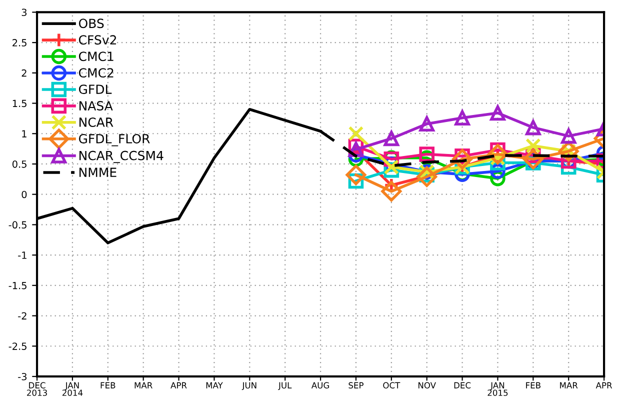 This screenshot has height=407, width=617. What do you see at coordinates (97, 172) in the screenshot?
I see `legend-label: NMME` at bounding box center [97, 172].